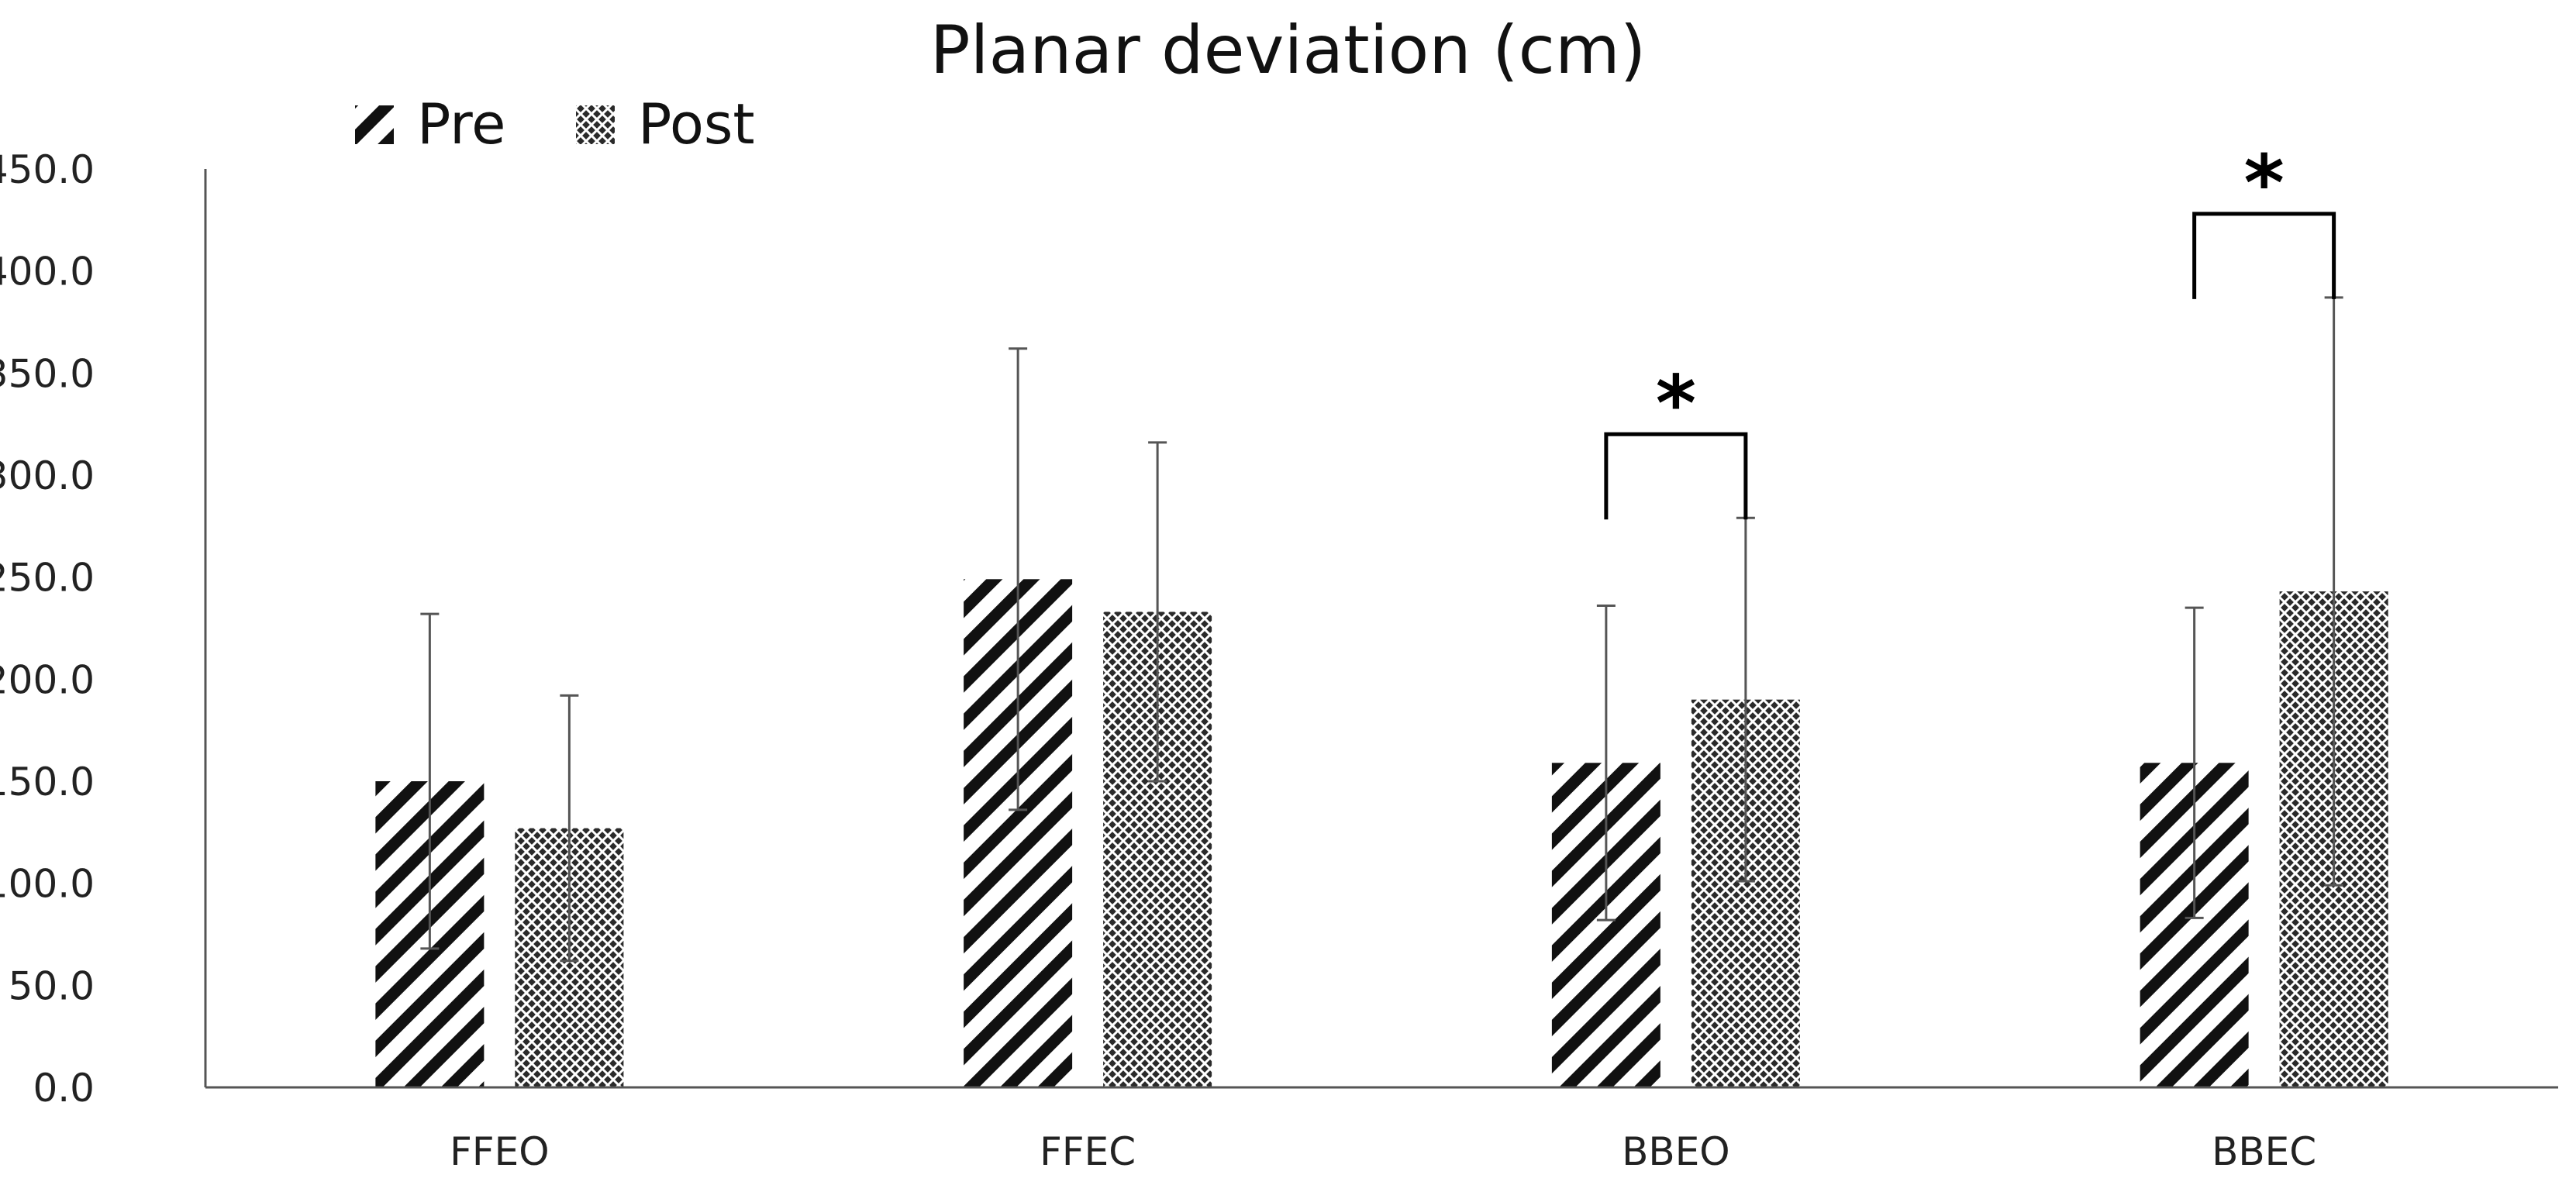 This screenshot has height=1192, width=2576. I want to click on legend-label-post: Post, so click(696, 124).